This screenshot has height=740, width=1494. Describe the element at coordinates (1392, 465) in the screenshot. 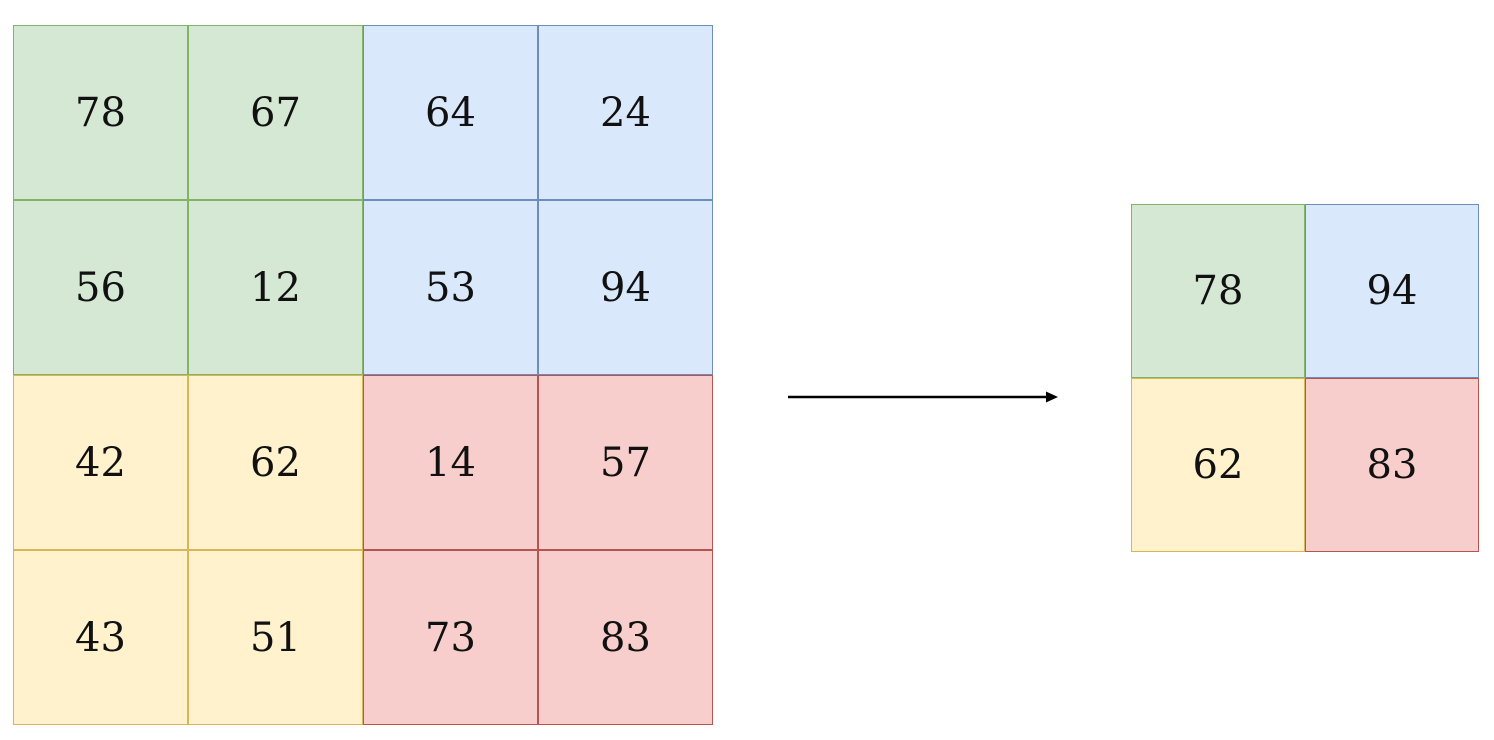

I see `output-cell-r2-c2: 83` at that location.